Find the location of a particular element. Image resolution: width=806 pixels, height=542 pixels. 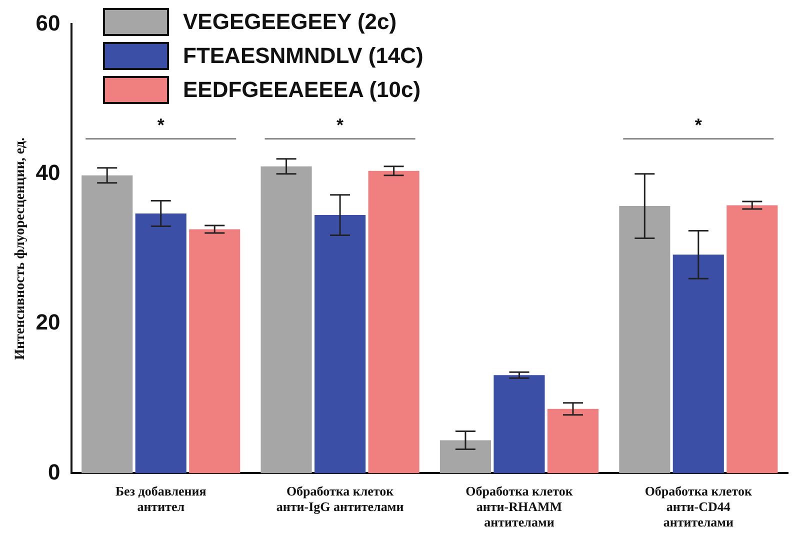

y-tick-label: 40 is located at coordinates (48, 172).